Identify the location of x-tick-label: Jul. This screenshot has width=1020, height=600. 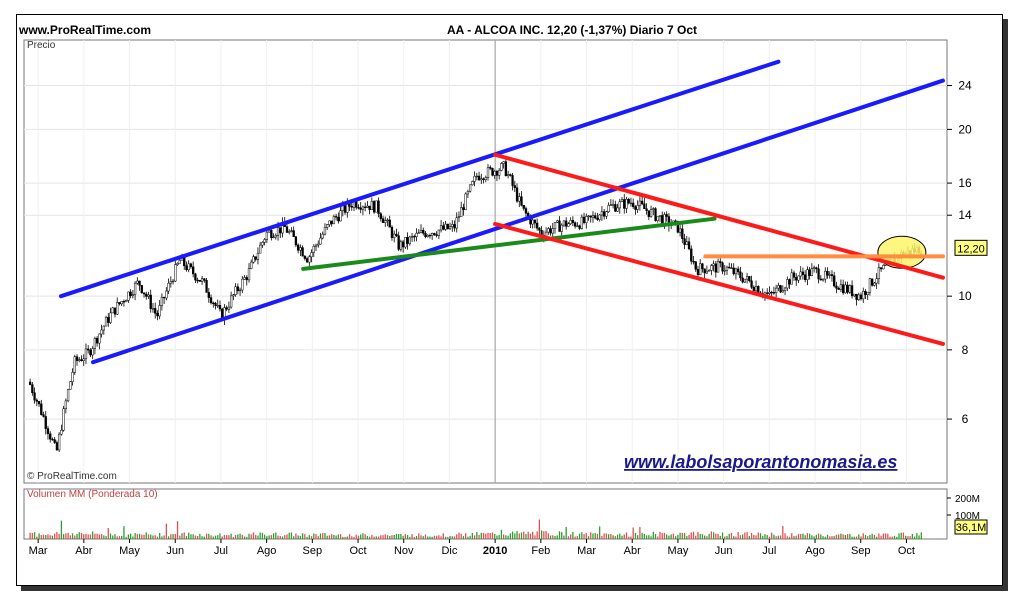
(769, 551).